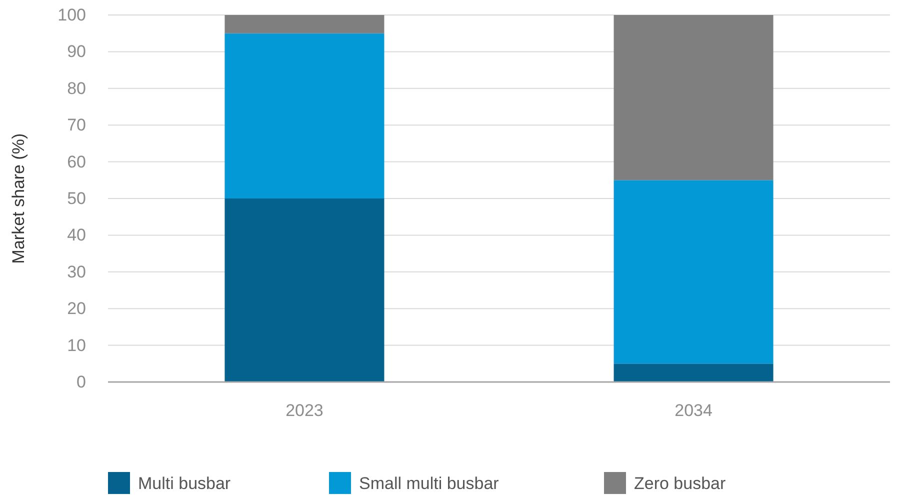 The width and height of the screenshot is (906, 495). What do you see at coordinates (76, 125) in the screenshot?
I see `y-tick-label: 70` at bounding box center [76, 125].